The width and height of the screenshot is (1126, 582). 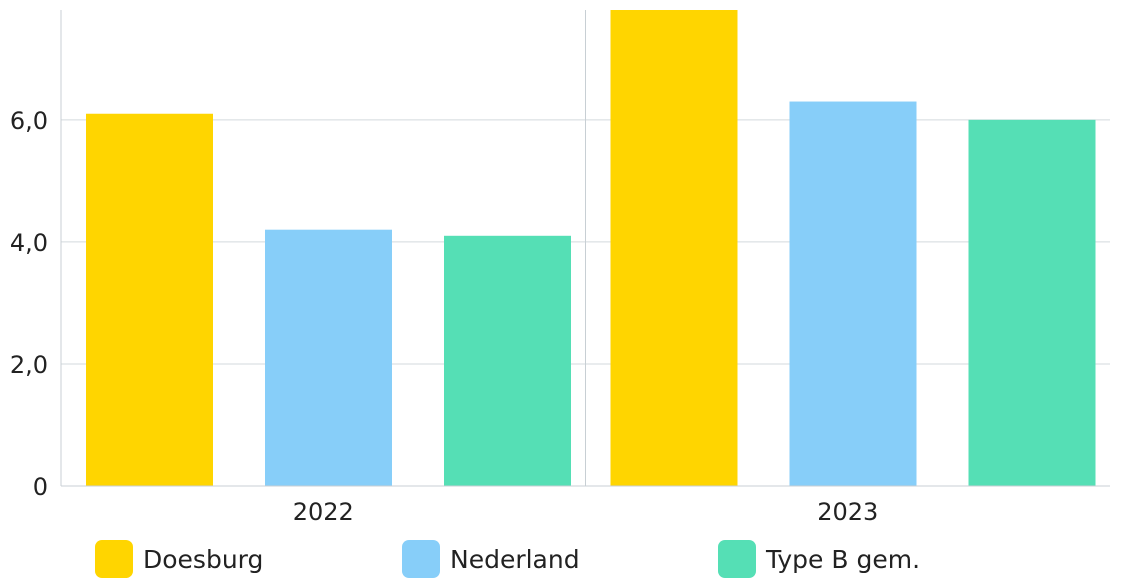 I want to click on bar-doesburg-2022, so click(x=149, y=299).